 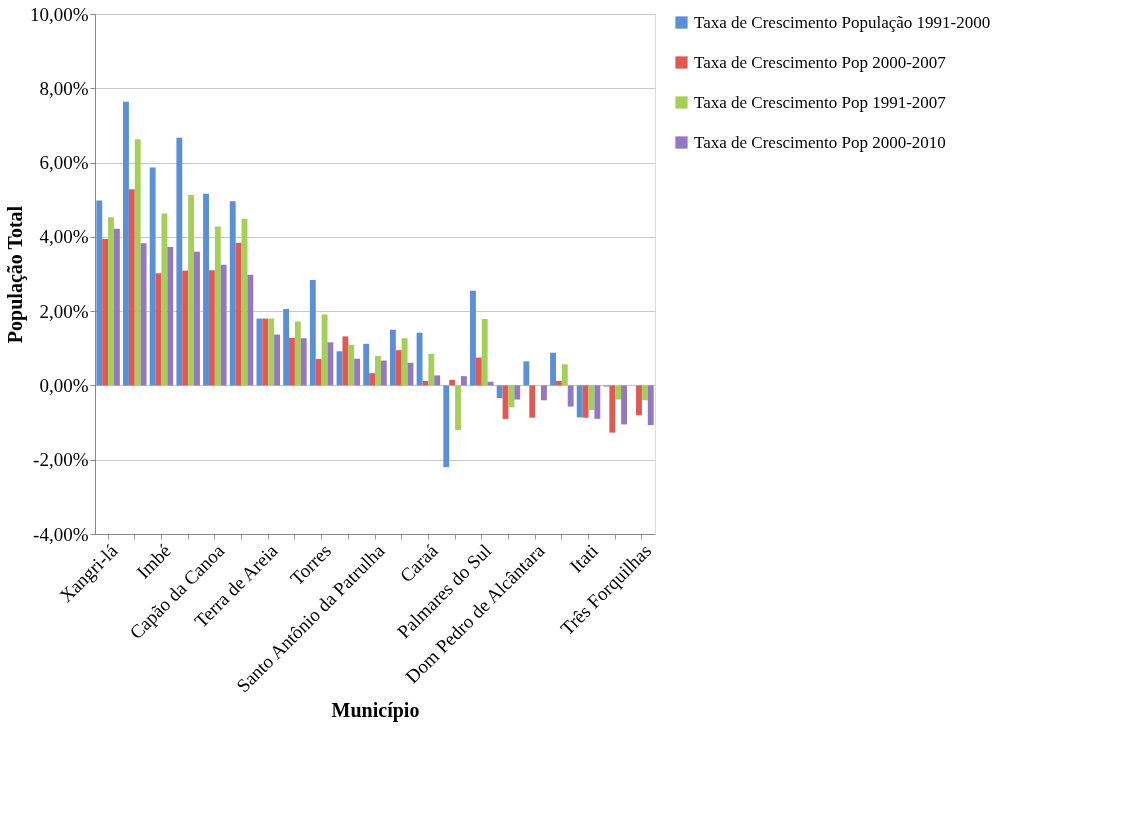 I want to click on y-tick-label: 0,00%, so click(x=64, y=385).